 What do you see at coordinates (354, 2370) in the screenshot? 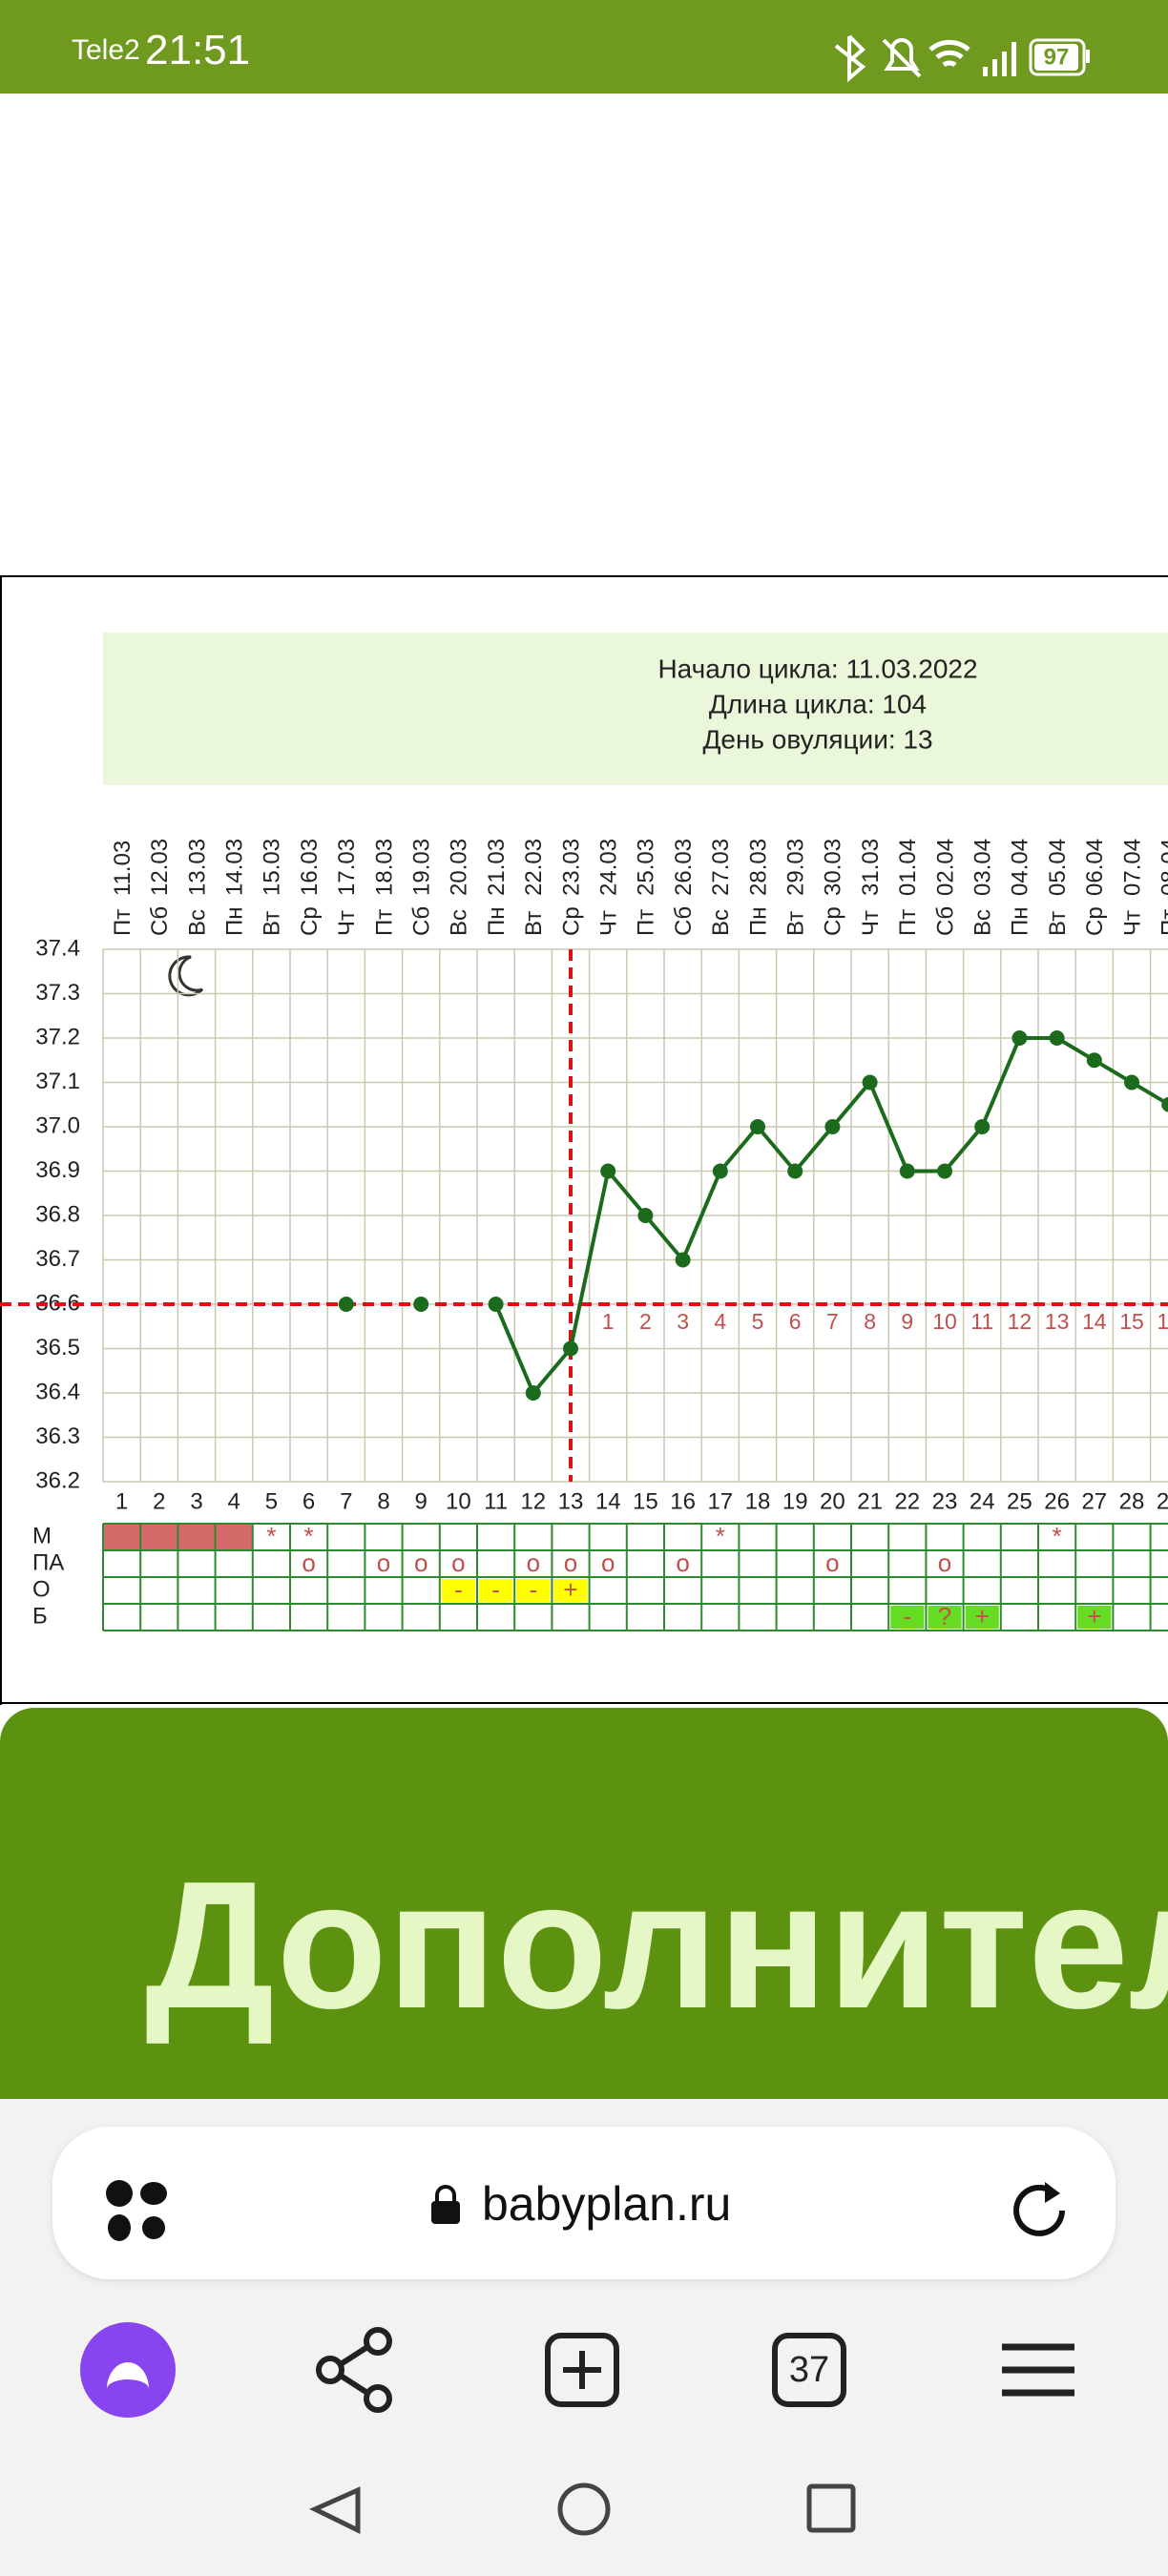
I see `share-button` at bounding box center [354, 2370].